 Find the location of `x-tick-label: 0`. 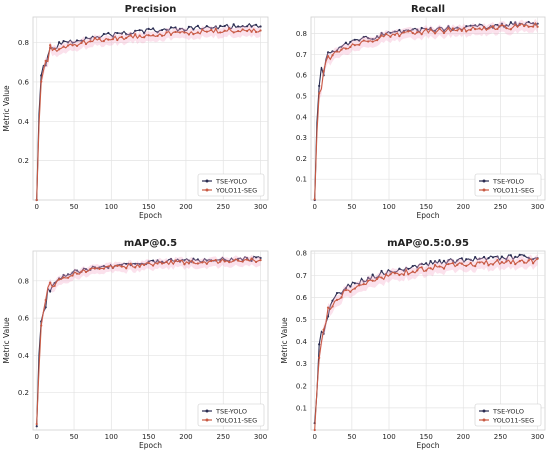

x-tick-label: 0 is located at coordinates (36, 437).